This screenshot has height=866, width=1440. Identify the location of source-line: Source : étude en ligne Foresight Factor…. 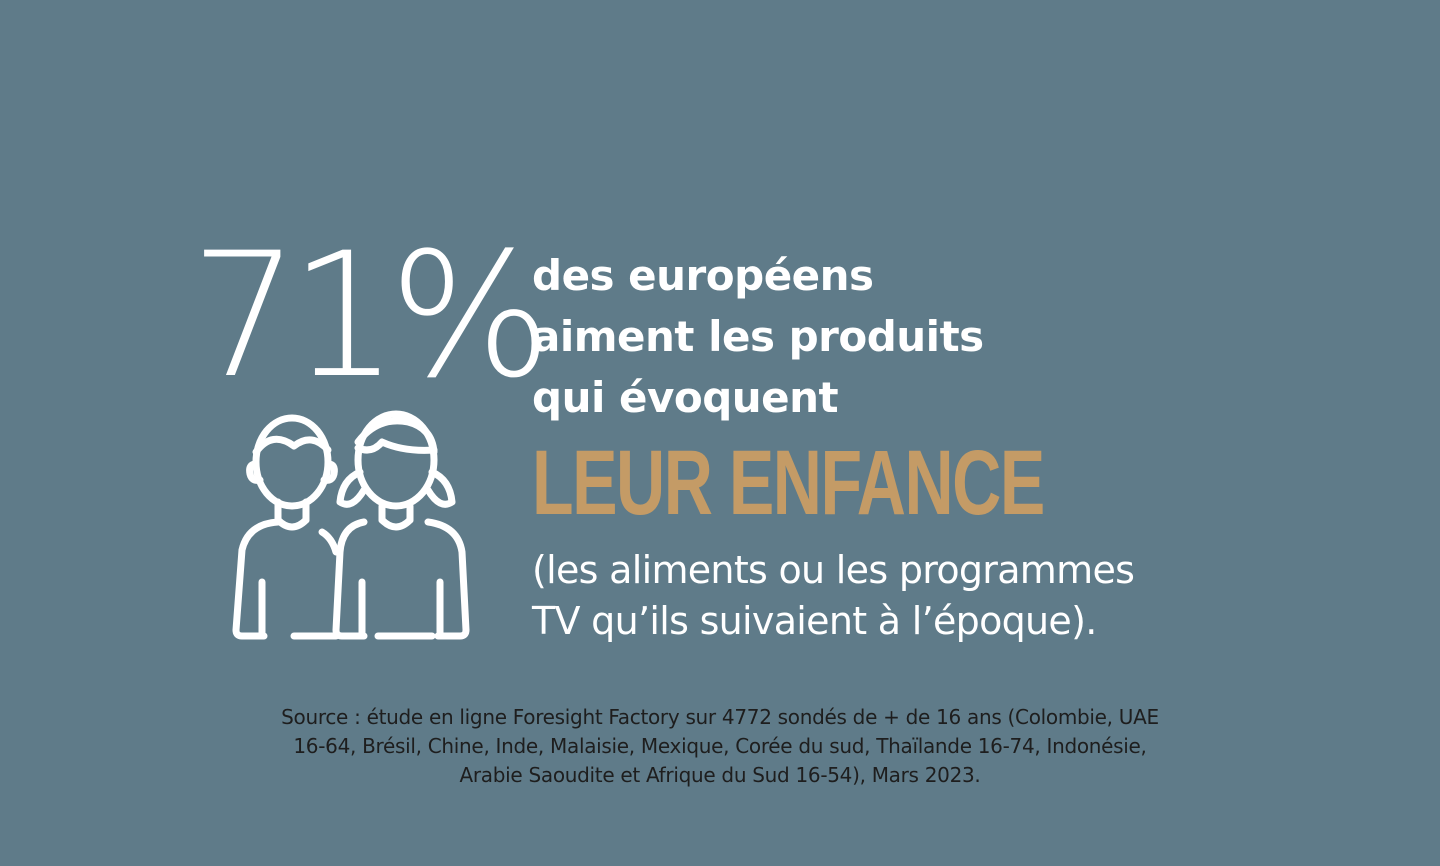
(720, 717).